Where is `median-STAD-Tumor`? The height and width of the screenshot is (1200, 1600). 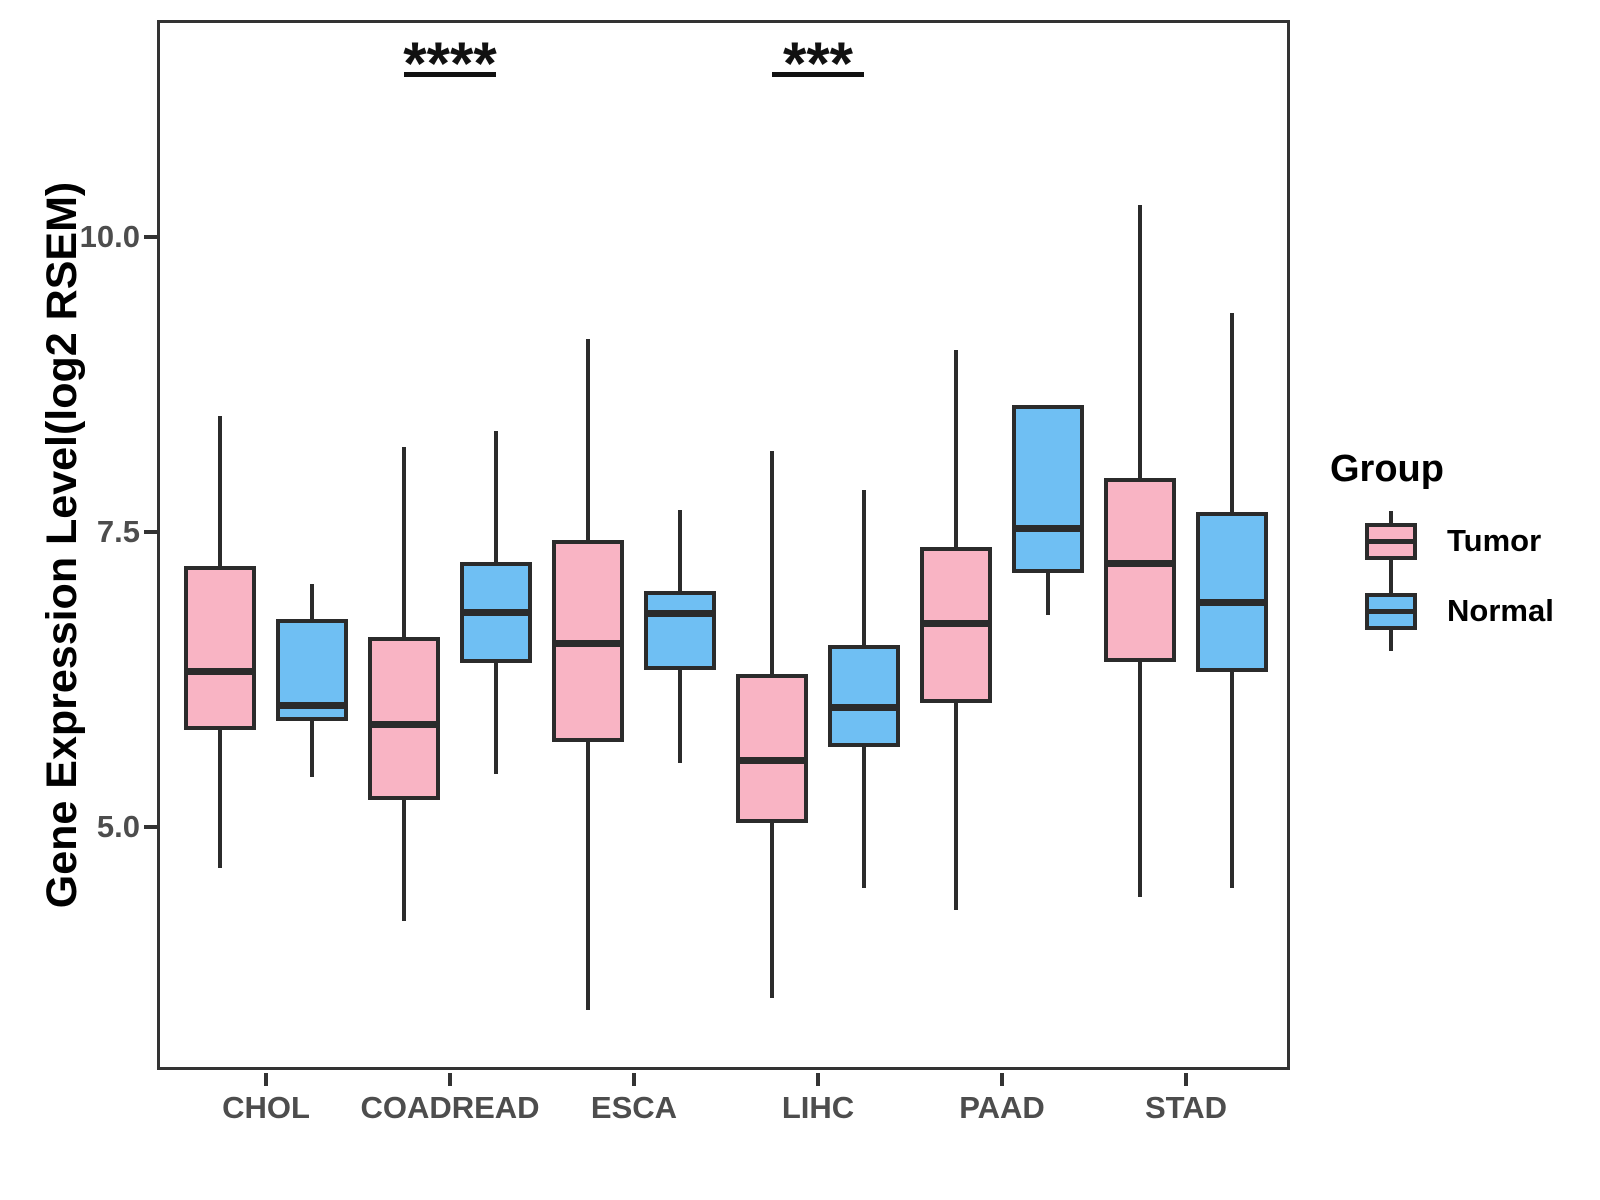 median-STAD-Tumor is located at coordinates (1140, 563).